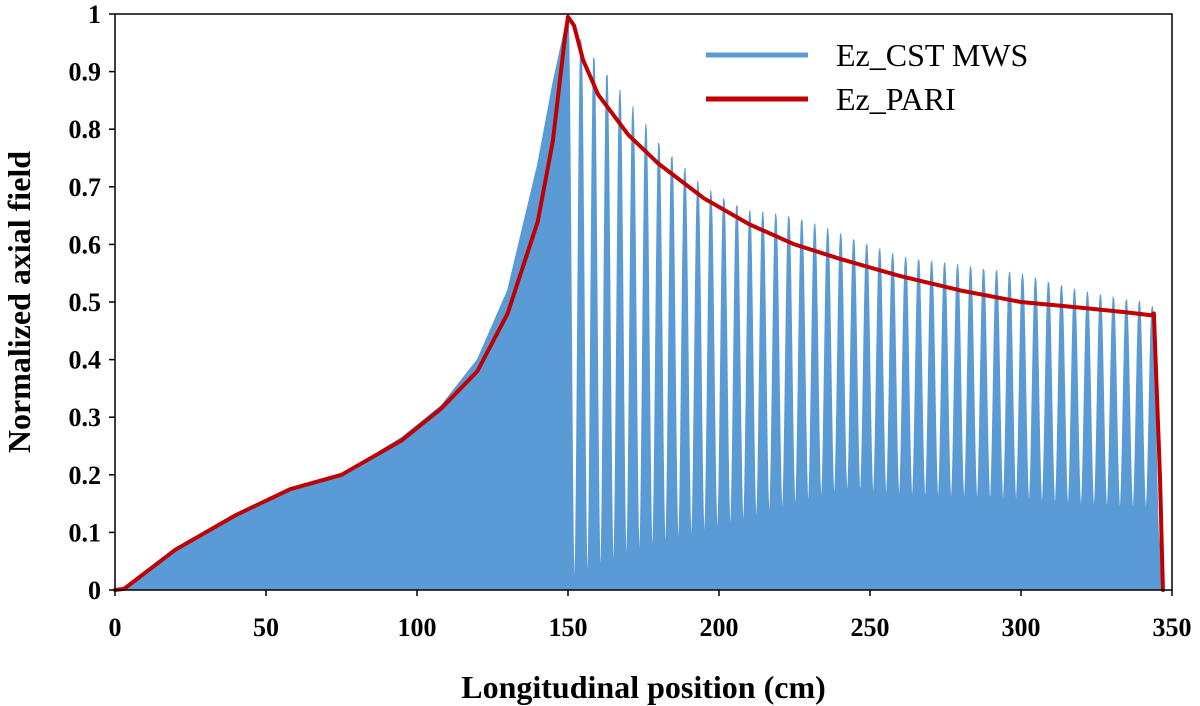 The height and width of the screenshot is (706, 1200). What do you see at coordinates (94, 14) in the screenshot?
I see `y-tick-label: 1` at bounding box center [94, 14].